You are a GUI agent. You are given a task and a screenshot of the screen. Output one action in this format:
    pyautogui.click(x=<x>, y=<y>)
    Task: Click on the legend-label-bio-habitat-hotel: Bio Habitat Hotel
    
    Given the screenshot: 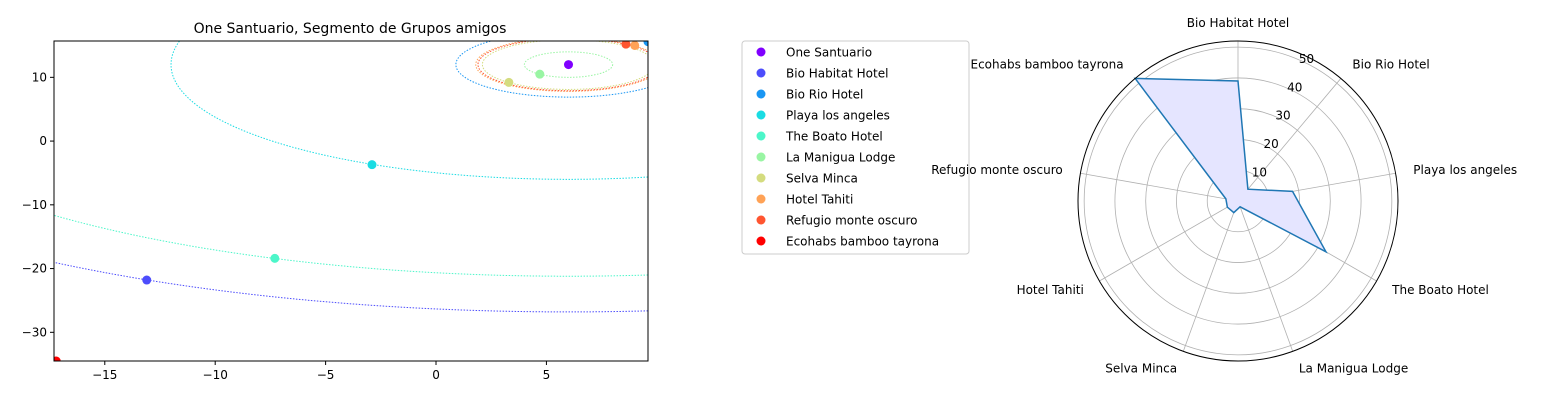 What is the action you would take?
    pyautogui.click(x=837, y=74)
    